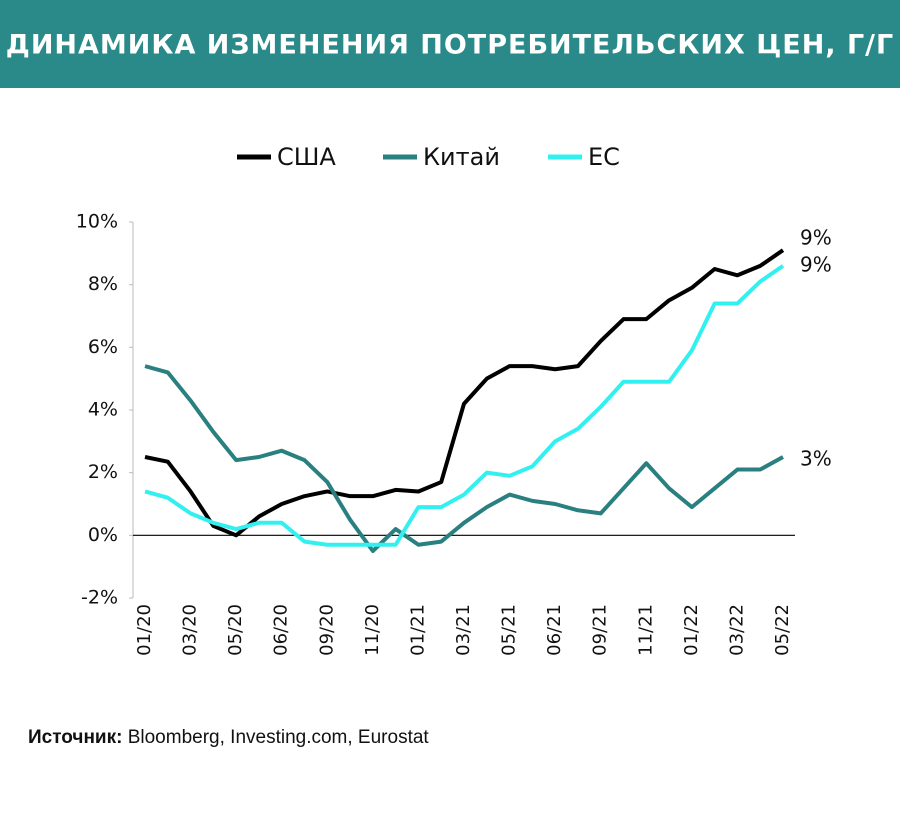 This screenshot has height=820, width=900. What do you see at coordinates (103, 284) in the screenshot?
I see `y-tick-label: 8%` at bounding box center [103, 284].